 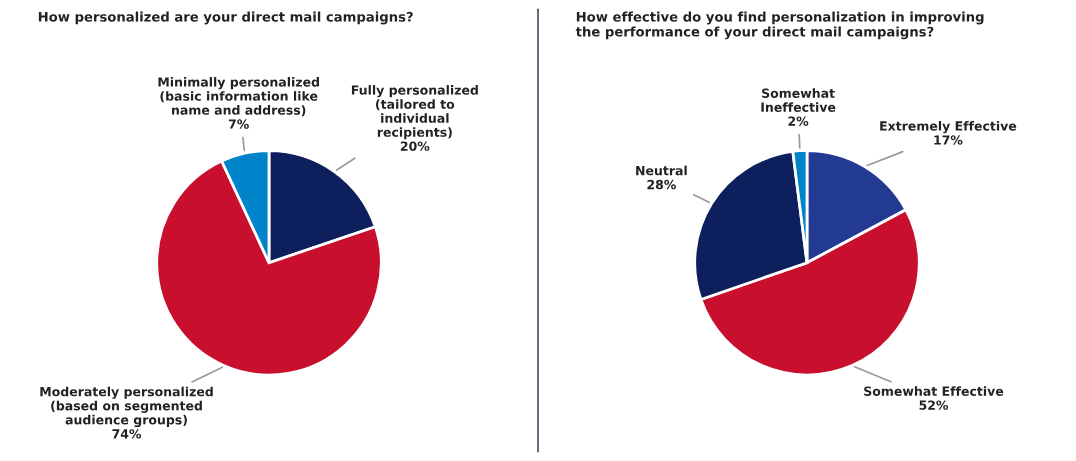 What do you see at coordinates (934, 405) in the screenshot?
I see `data-label: 52%` at bounding box center [934, 405].